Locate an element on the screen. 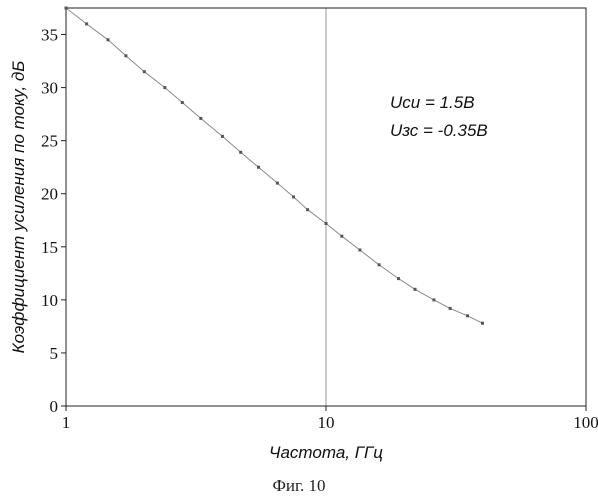 Image resolution: width=598 pixels, height=500 pixels. y-tick-label-4: 20 is located at coordinates (49, 194).